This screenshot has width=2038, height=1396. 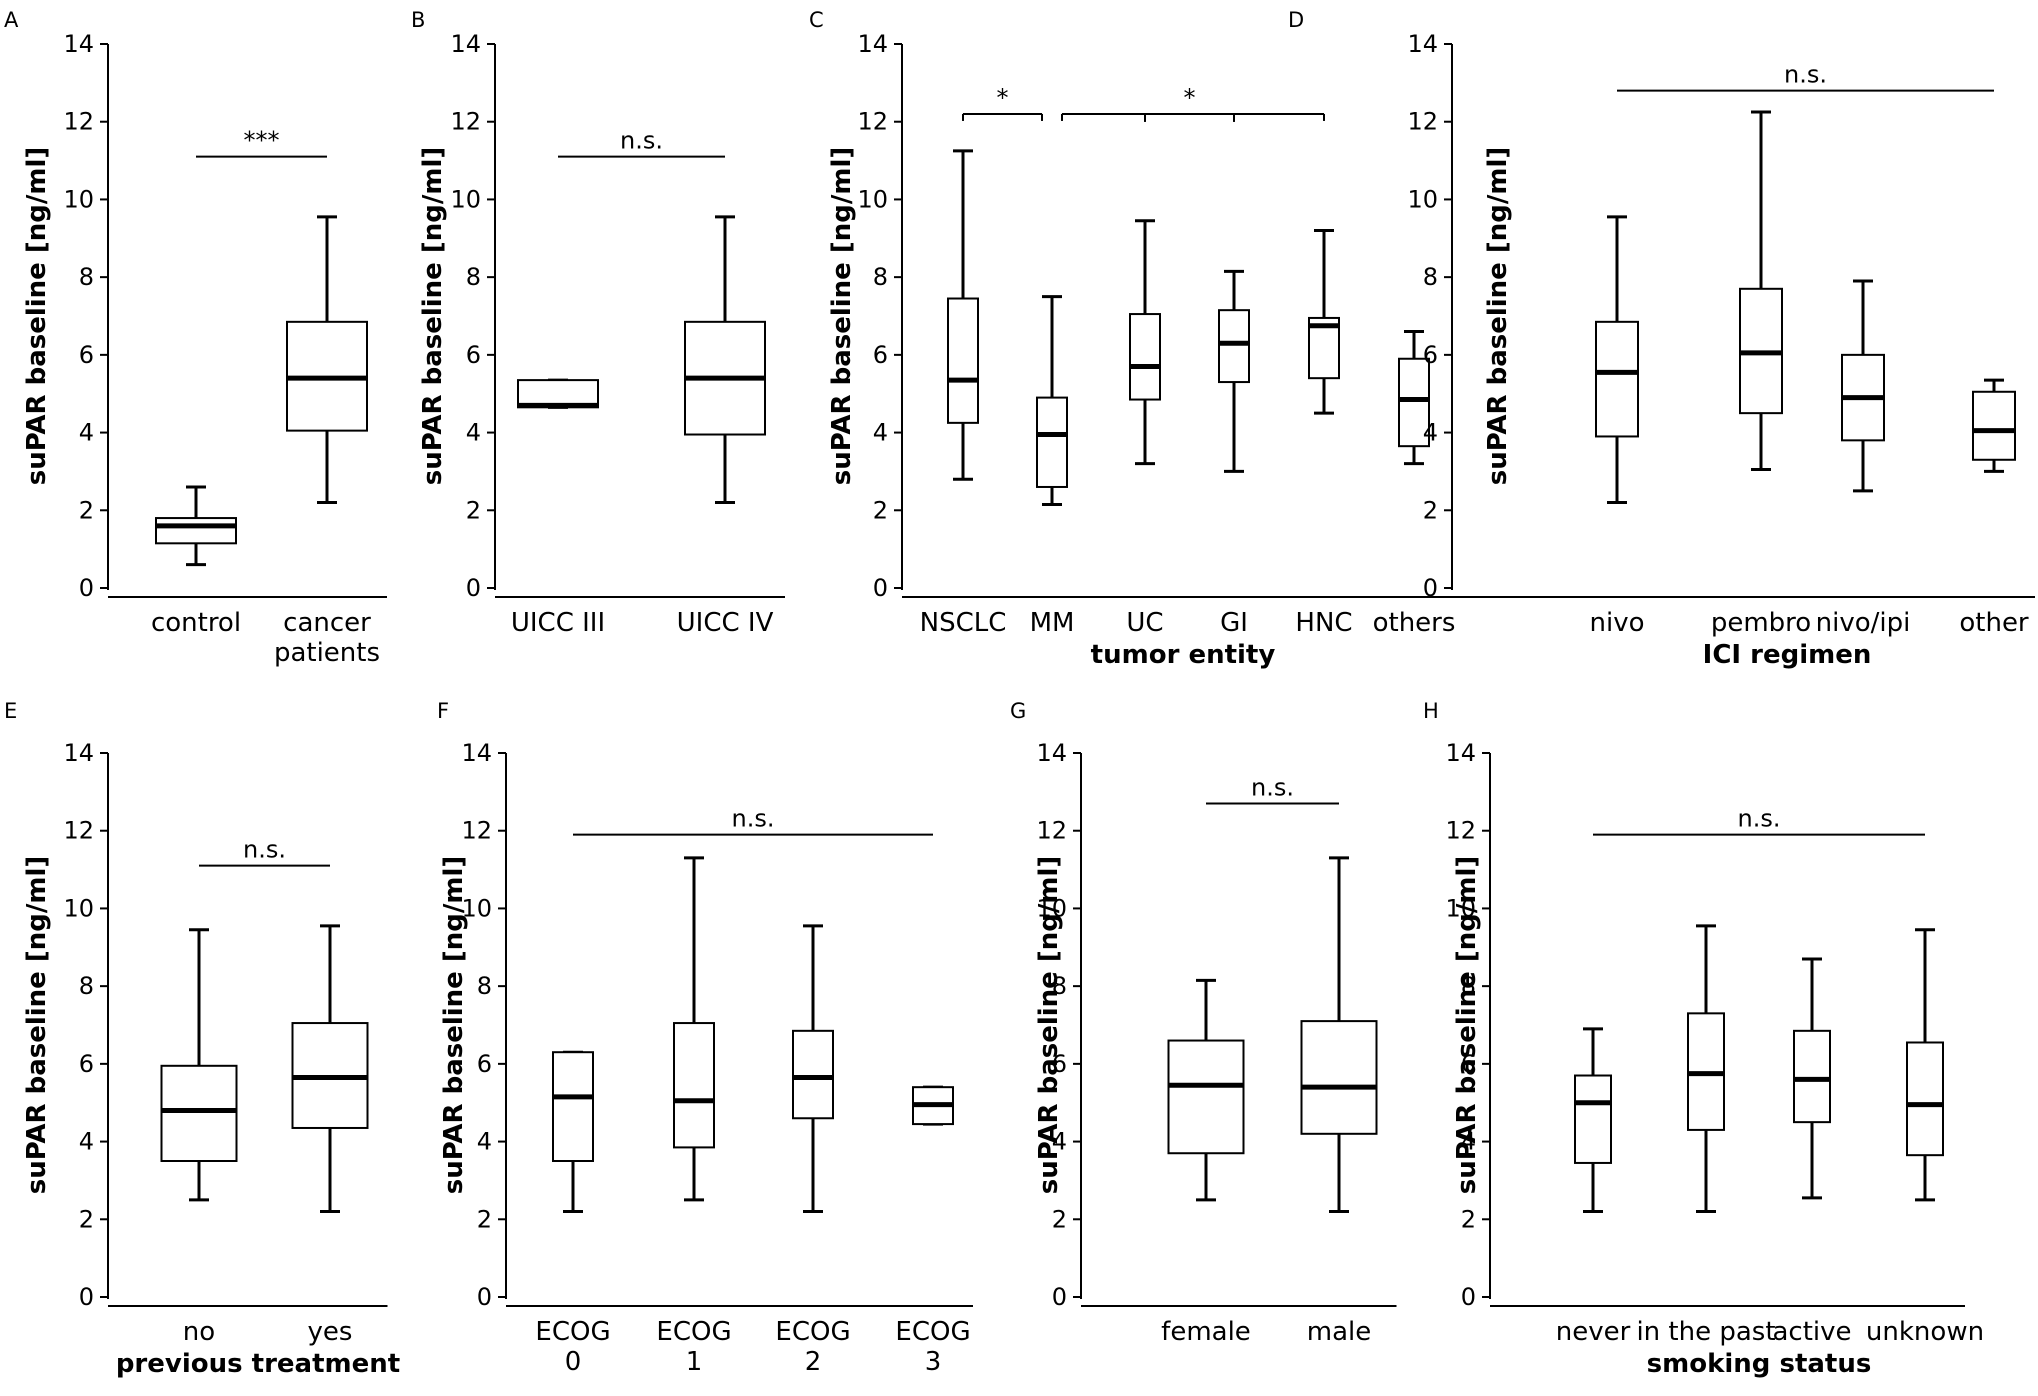 What do you see at coordinates (258, 1364) in the screenshot?
I see `x-axis-title: previous treatment` at bounding box center [258, 1364].